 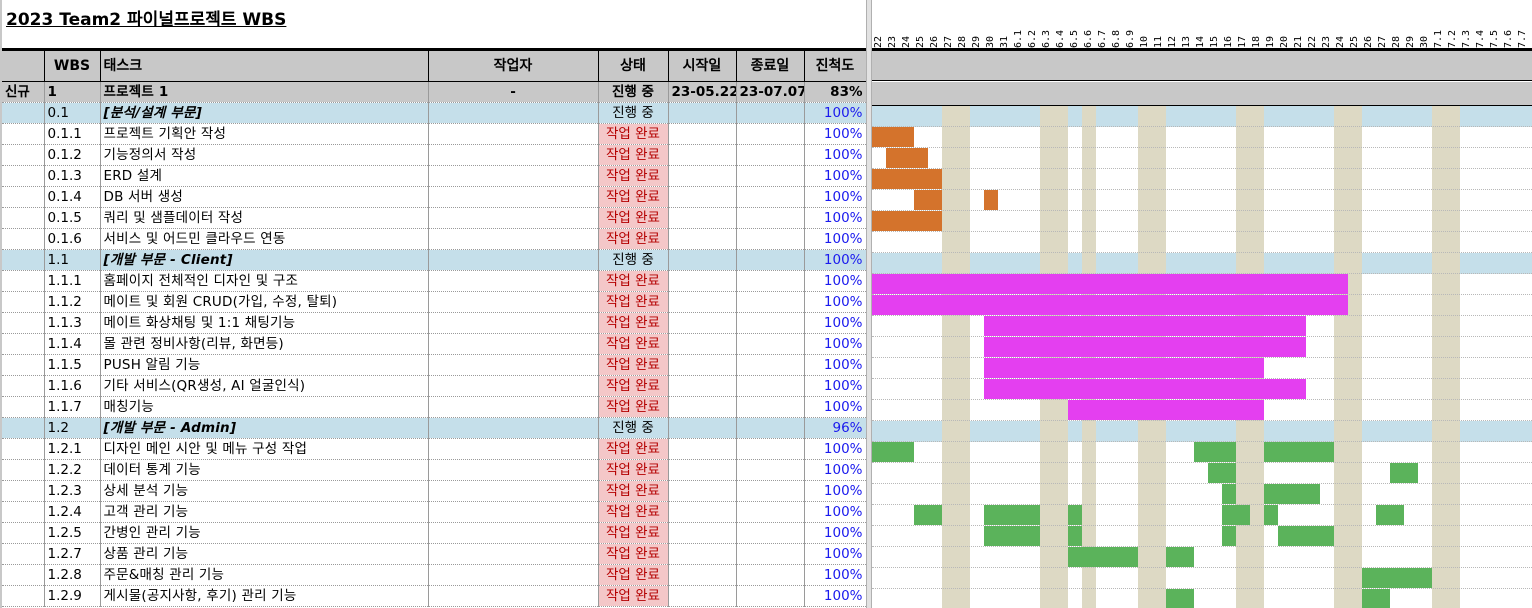 I want to click on task-row: 1.2.5 간병인 관리 기능 작업 완료 100%, so click(x=434, y=533).